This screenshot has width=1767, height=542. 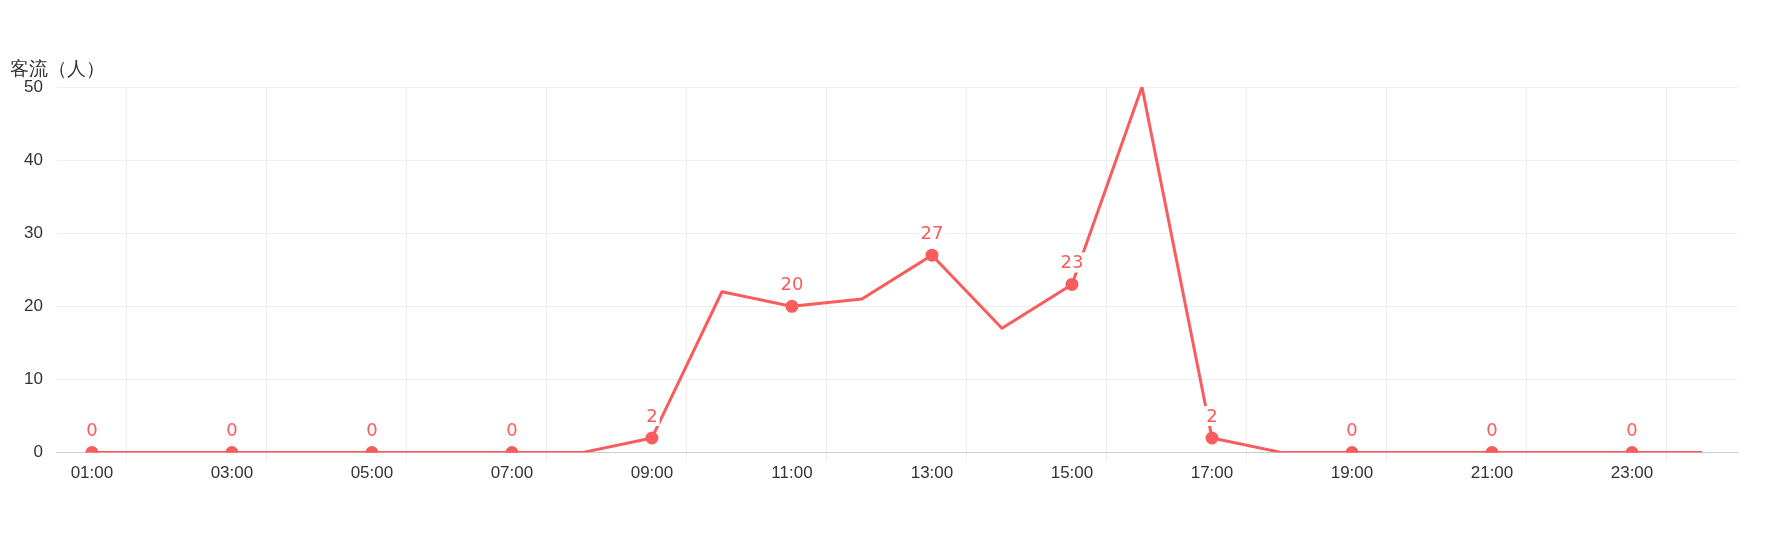 What do you see at coordinates (932, 232) in the screenshot?
I see `data-label: 27` at bounding box center [932, 232].